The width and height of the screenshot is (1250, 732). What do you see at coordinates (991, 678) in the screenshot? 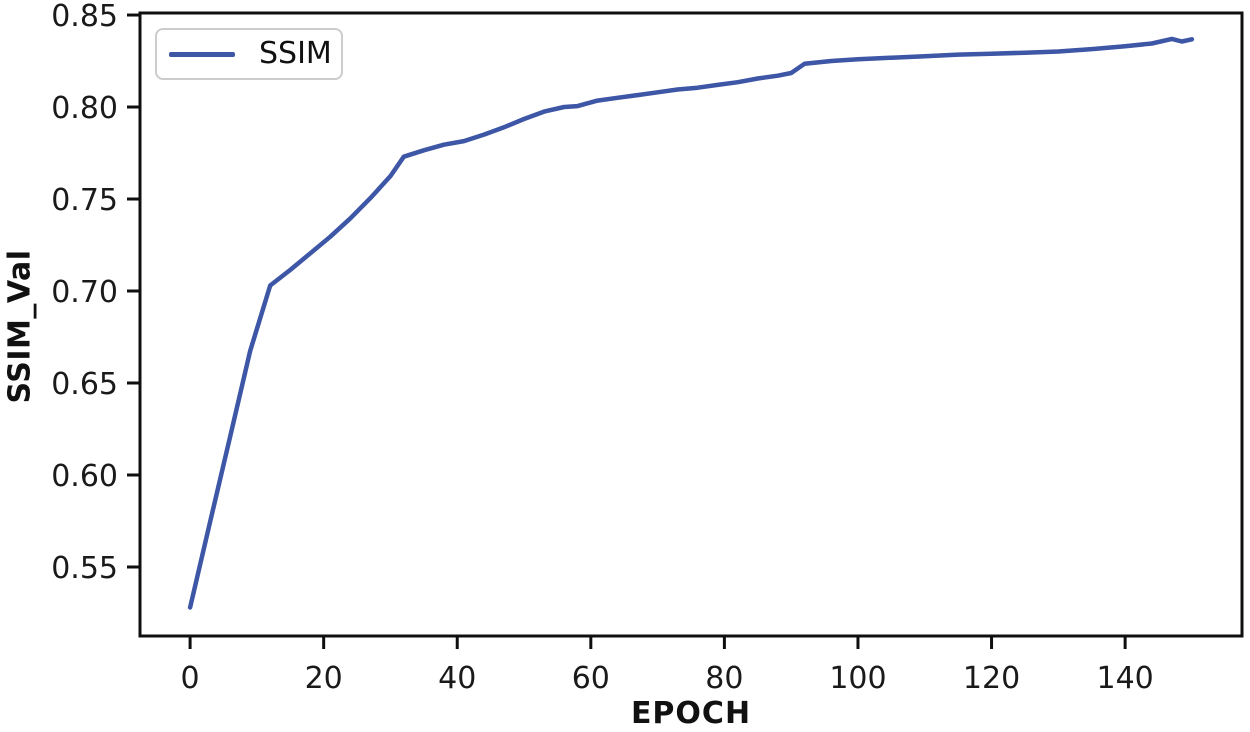
I see `x-tick-label: 120` at bounding box center [991, 678].